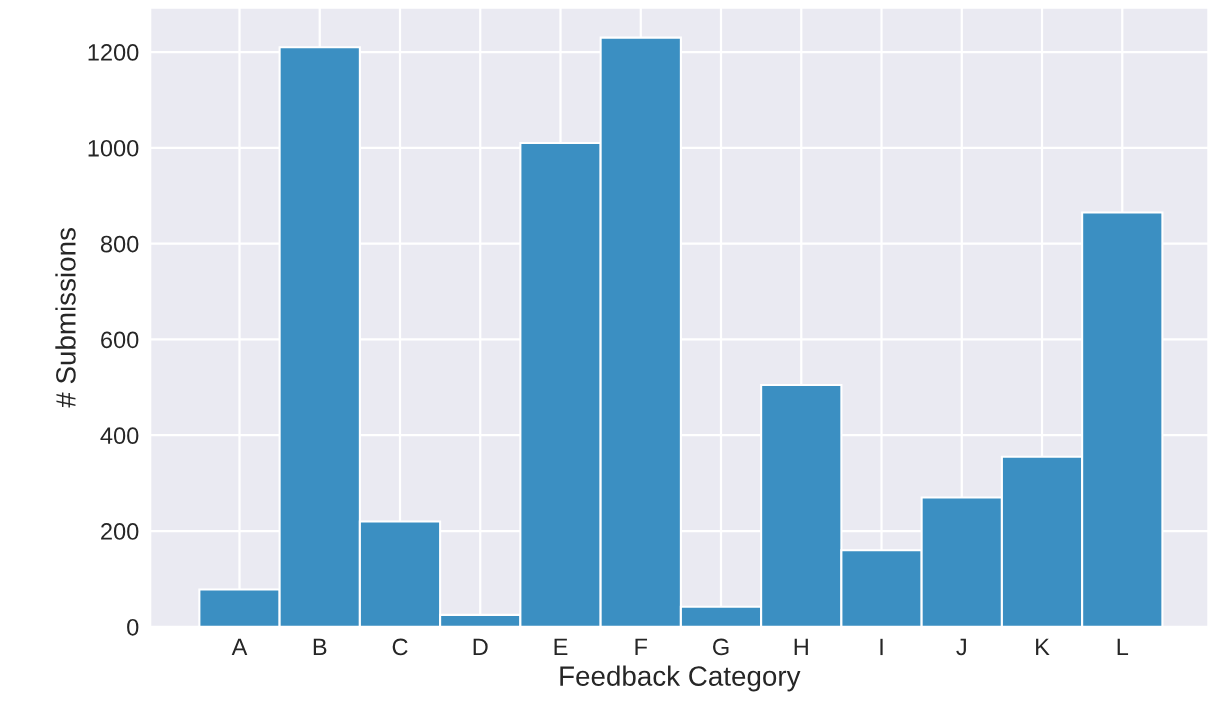  What do you see at coordinates (120, 531) in the screenshot?
I see `y-tick-label: 200` at bounding box center [120, 531].